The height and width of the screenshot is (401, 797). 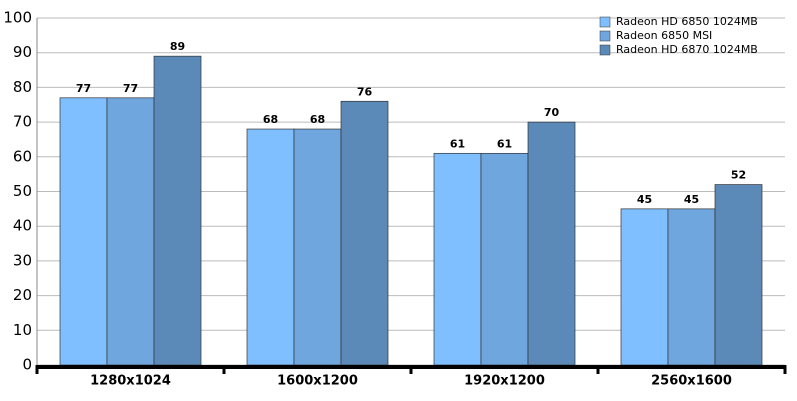 What do you see at coordinates (22, 122) in the screenshot?
I see `y-tick-label: 70` at bounding box center [22, 122].